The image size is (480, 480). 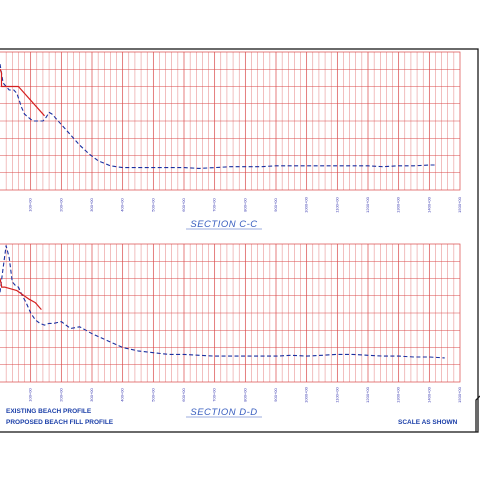 What do you see at coordinates (477, 413) in the screenshot?
I see `title-block-edge` at bounding box center [477, 413].